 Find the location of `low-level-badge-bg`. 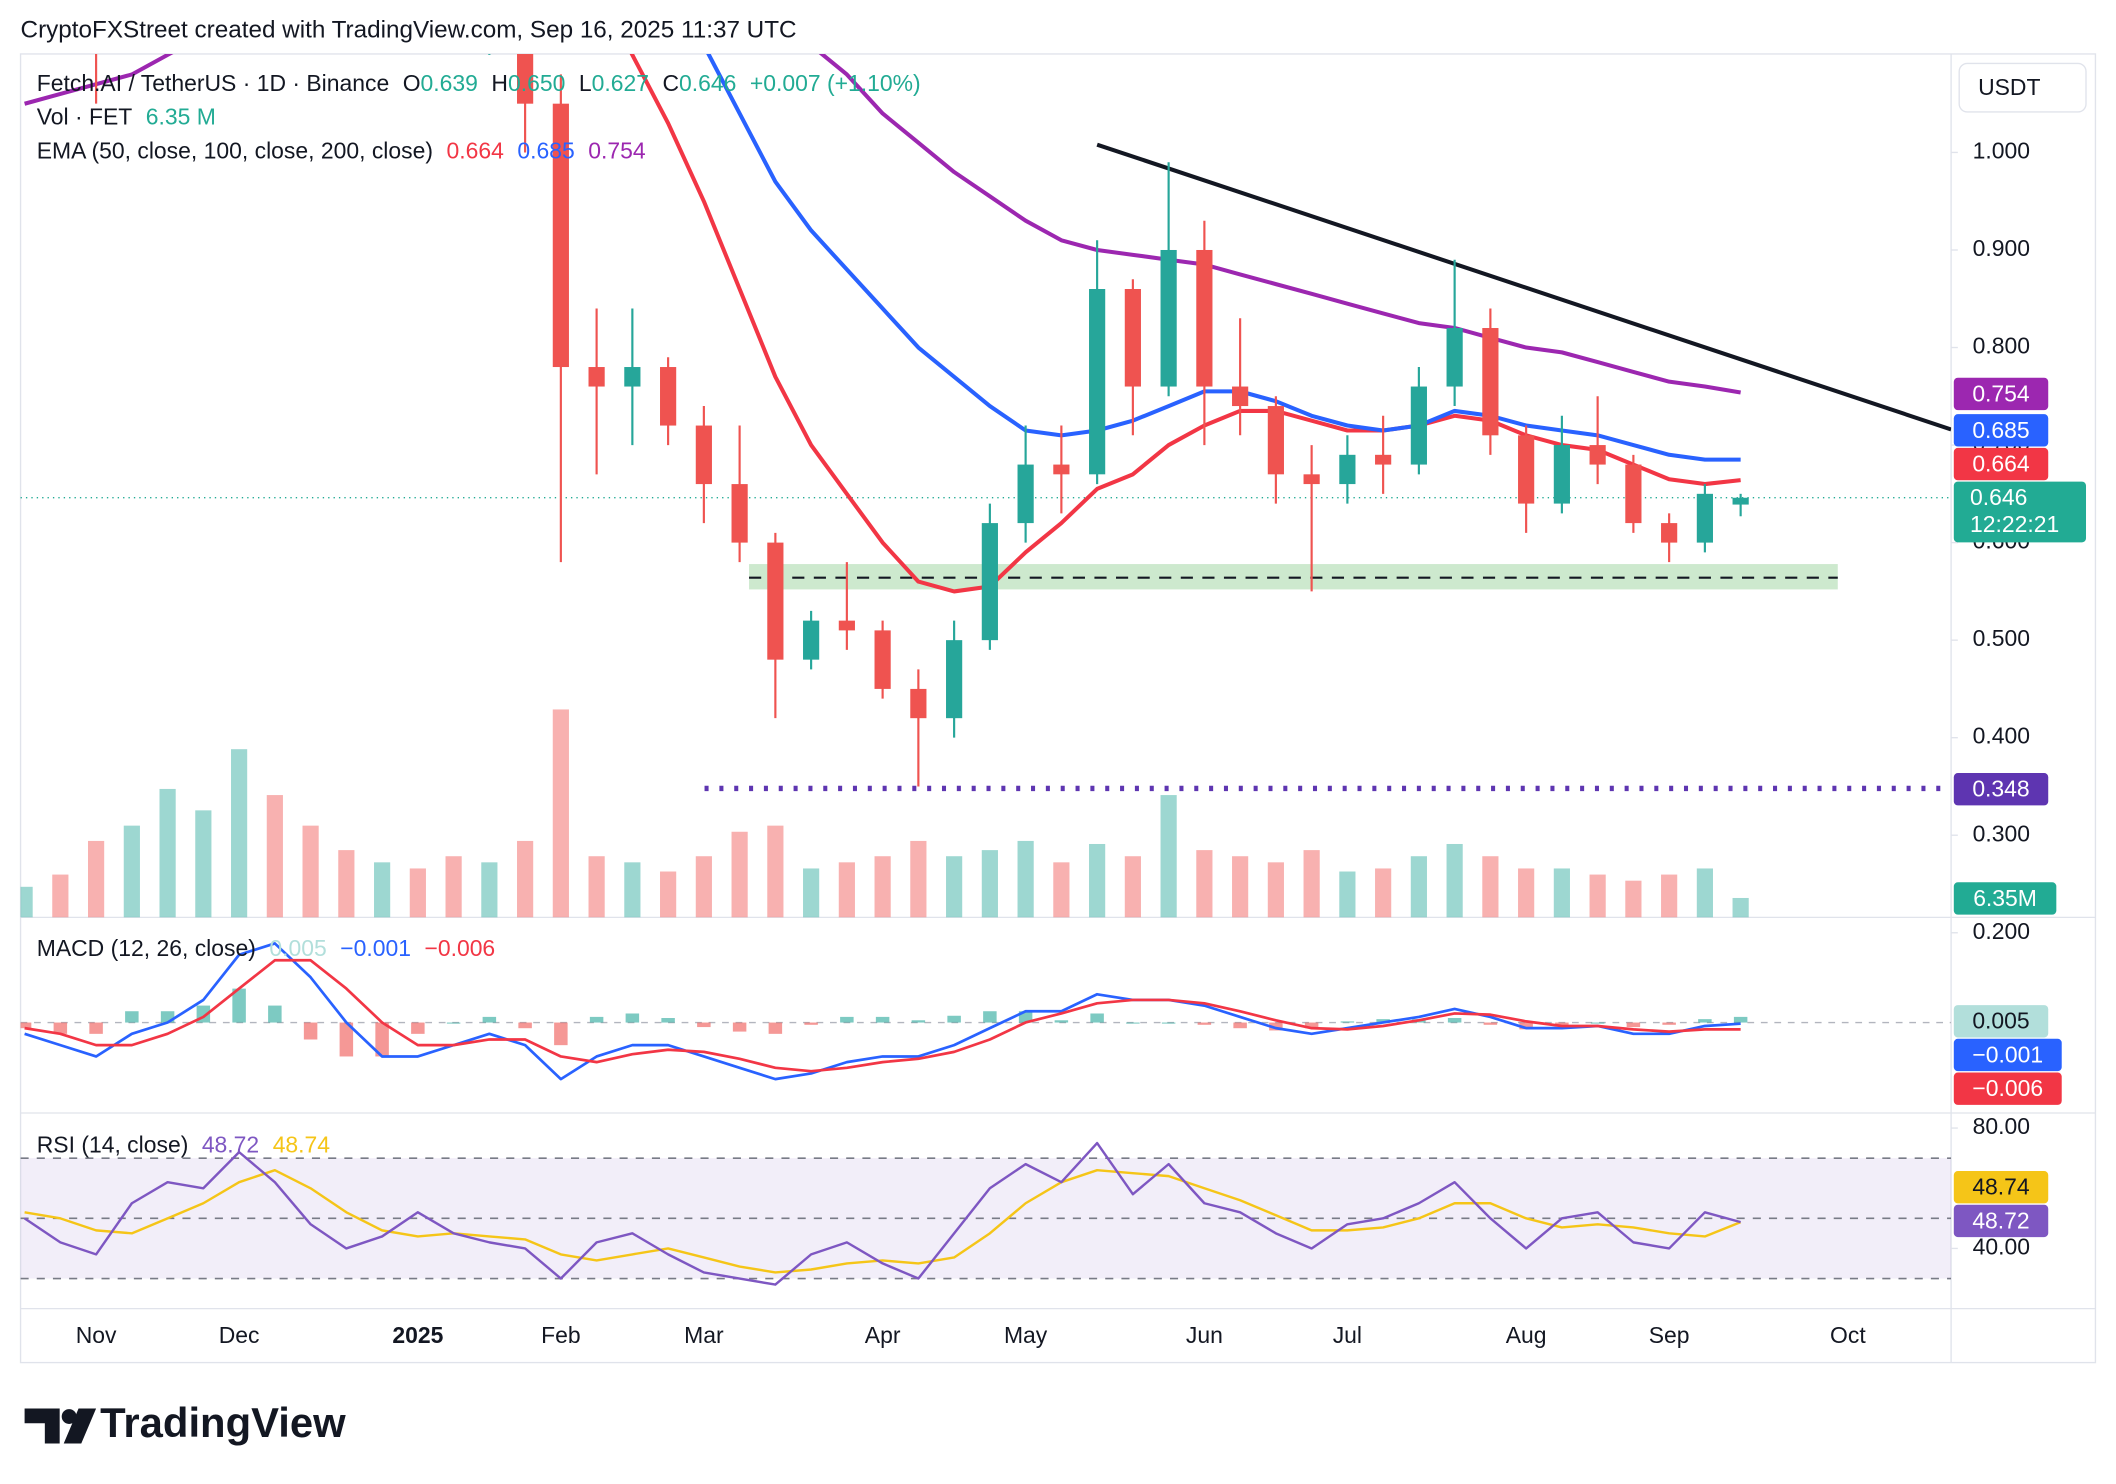

low-level-badge-bg is located at coordinates (2001, 789).